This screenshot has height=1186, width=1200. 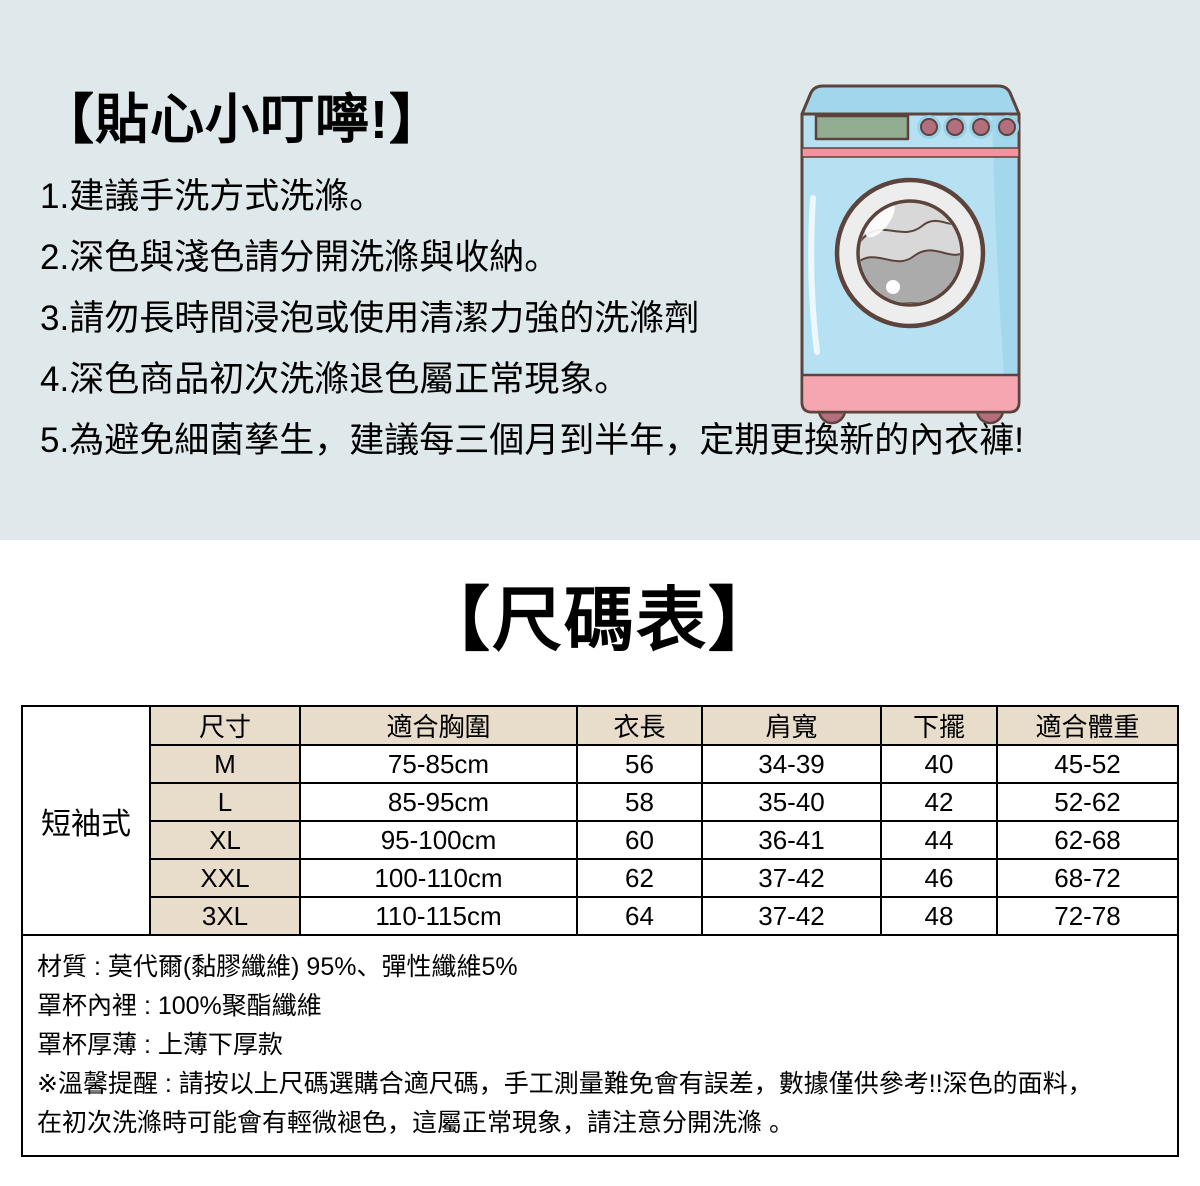 I want to click on cell-hem: 42, so click(x=939, y=802).